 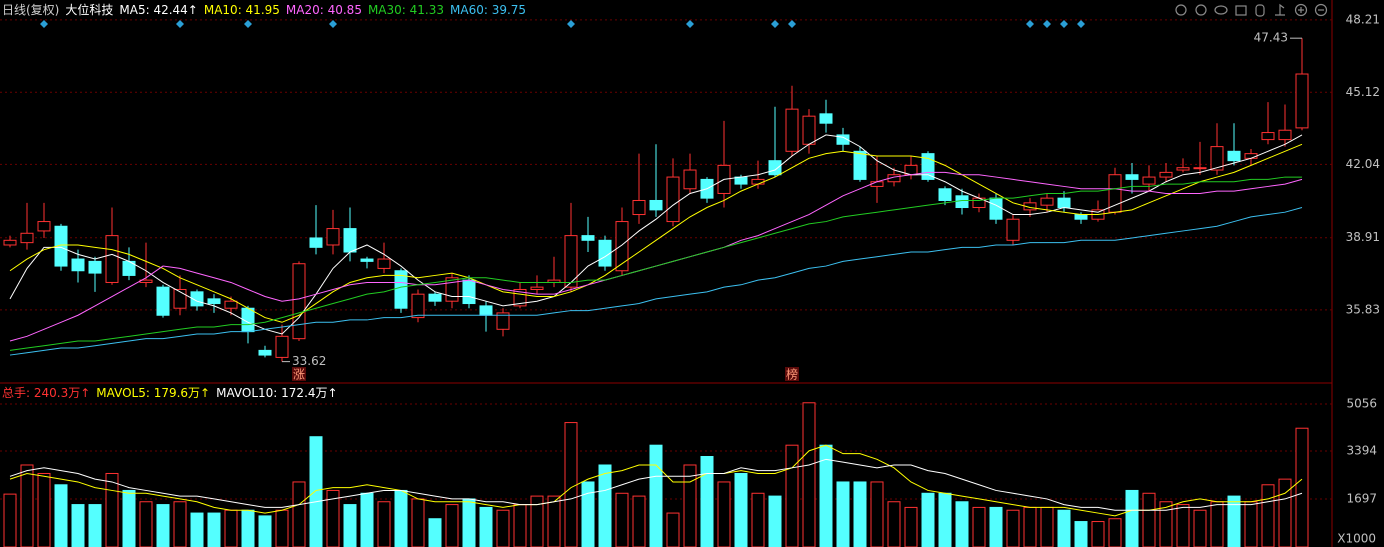 I want to click on store-icon, so click(x=1241, y=10).